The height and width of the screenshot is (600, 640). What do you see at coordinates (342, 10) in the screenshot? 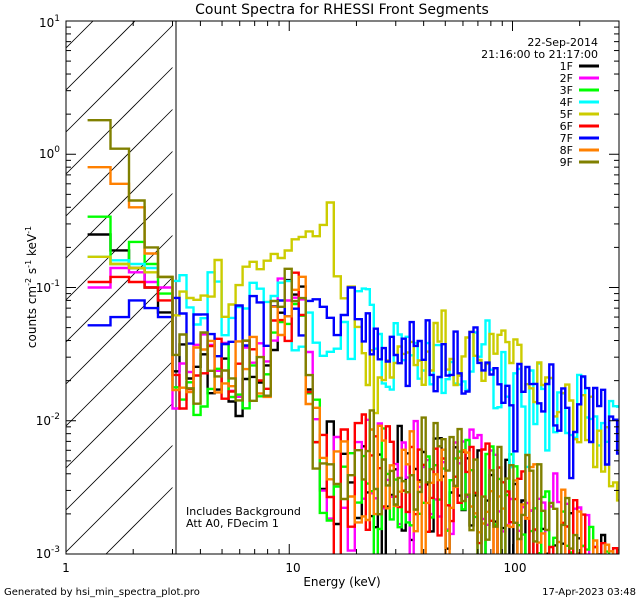
I see `chart-title: Count Spectra for RHESSI Front Segments` at bounding box center [342, 10].